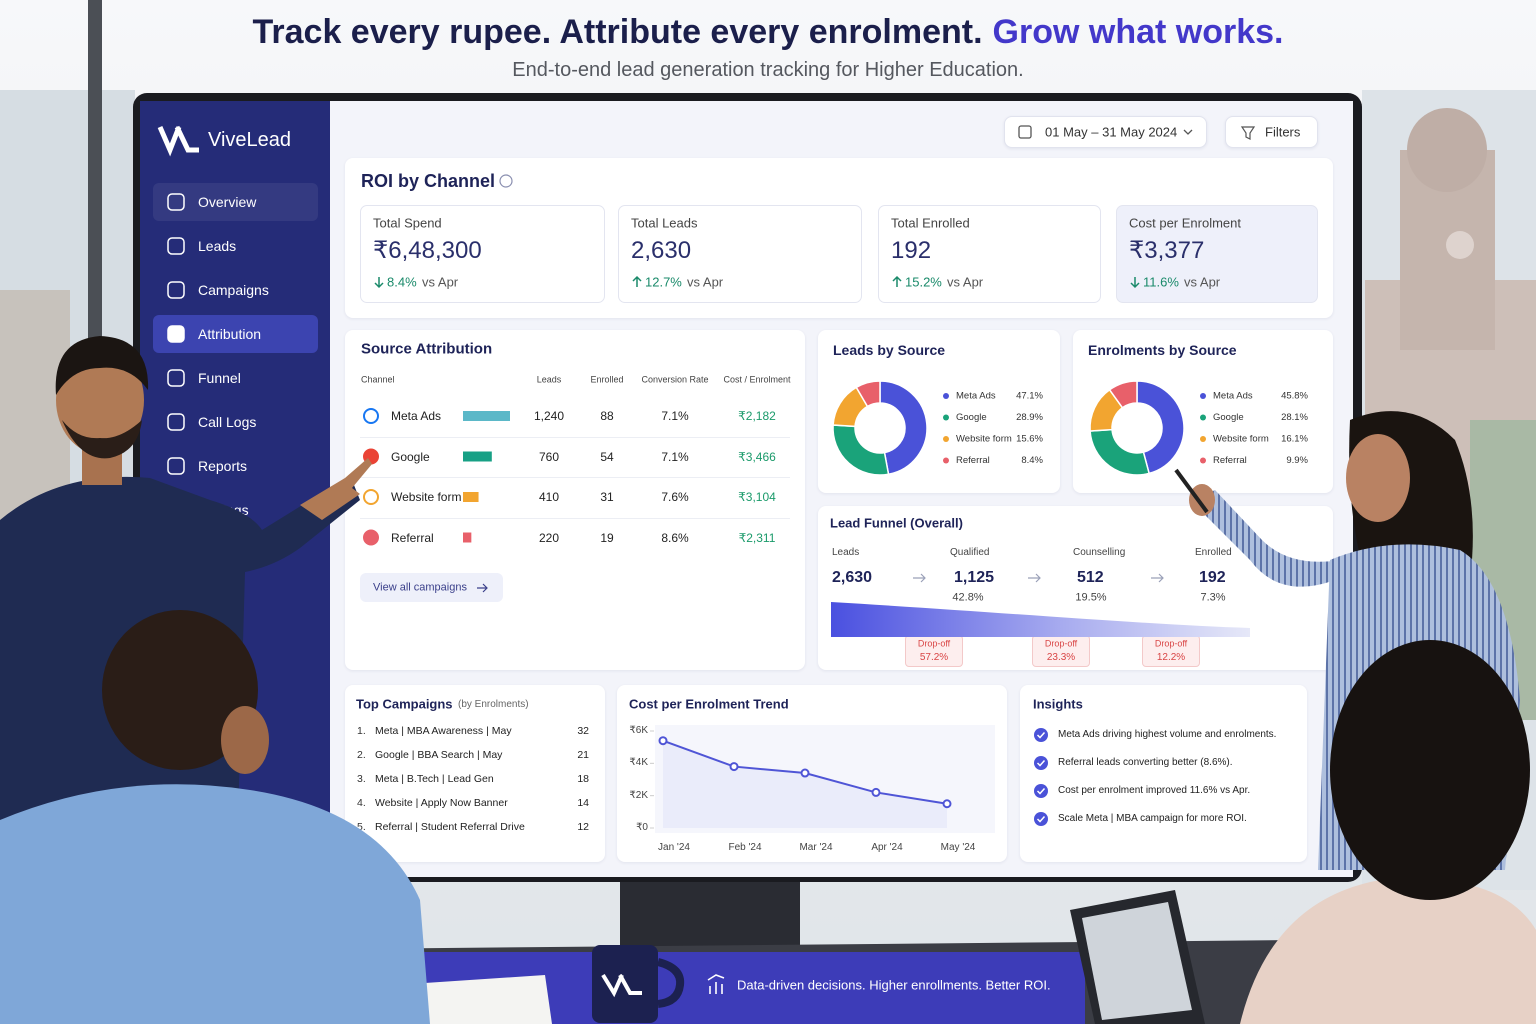 The height and width of the screenshot is (1024, 1536). Describe the element at coordinates (402, 282) in the screenshot. I see `kpi-change: 8.4%` at that location.